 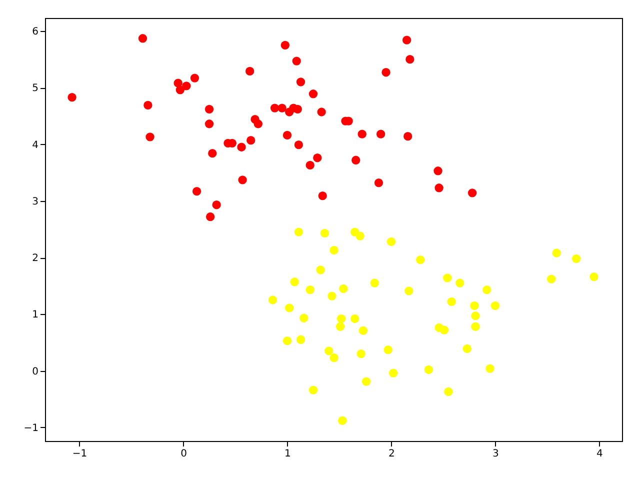 What do you see at coordinates (391, 454) in the screenshot?
I see `x-tick-label: 2` at bounding box center [391, 454].